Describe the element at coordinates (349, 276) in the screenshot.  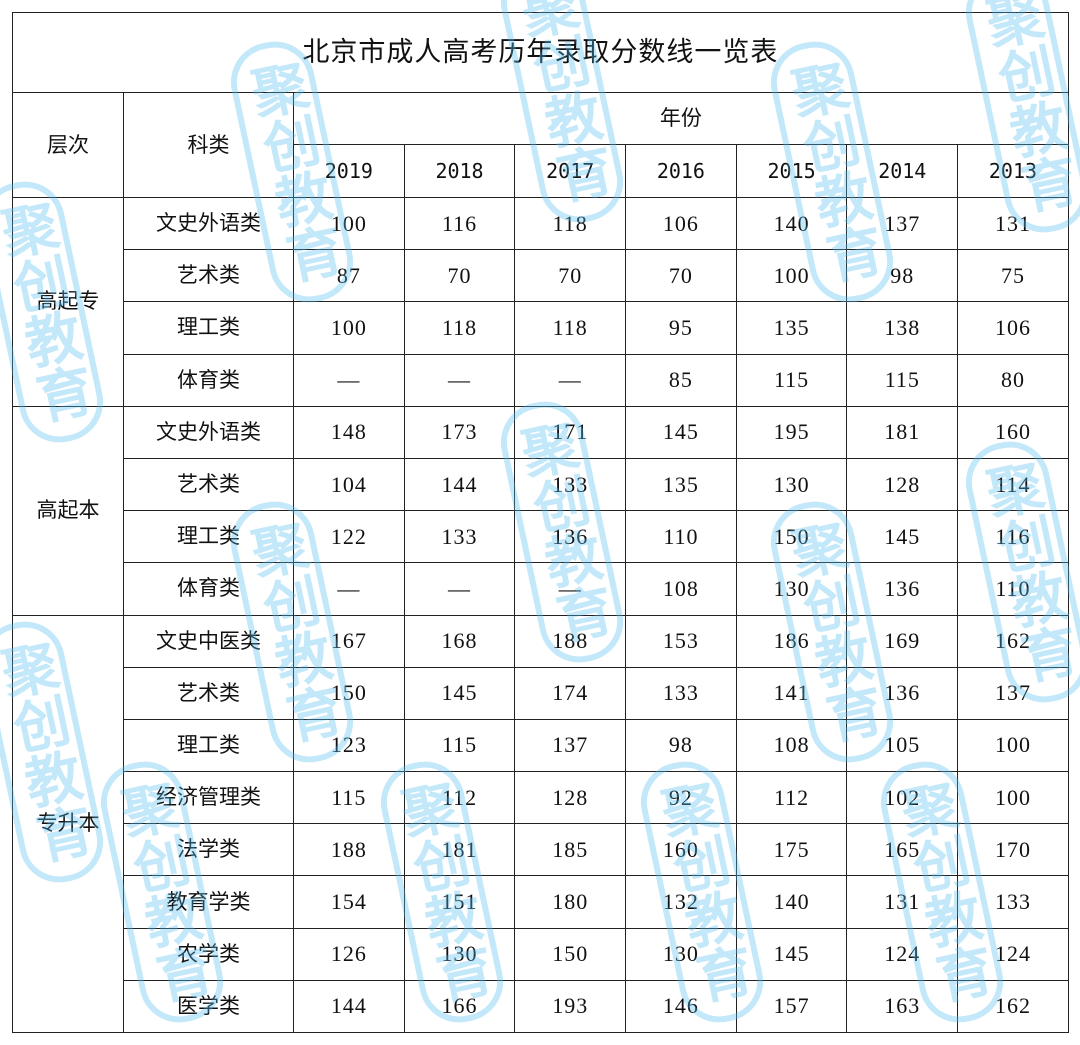
I see `score-cell: 87` at that location.